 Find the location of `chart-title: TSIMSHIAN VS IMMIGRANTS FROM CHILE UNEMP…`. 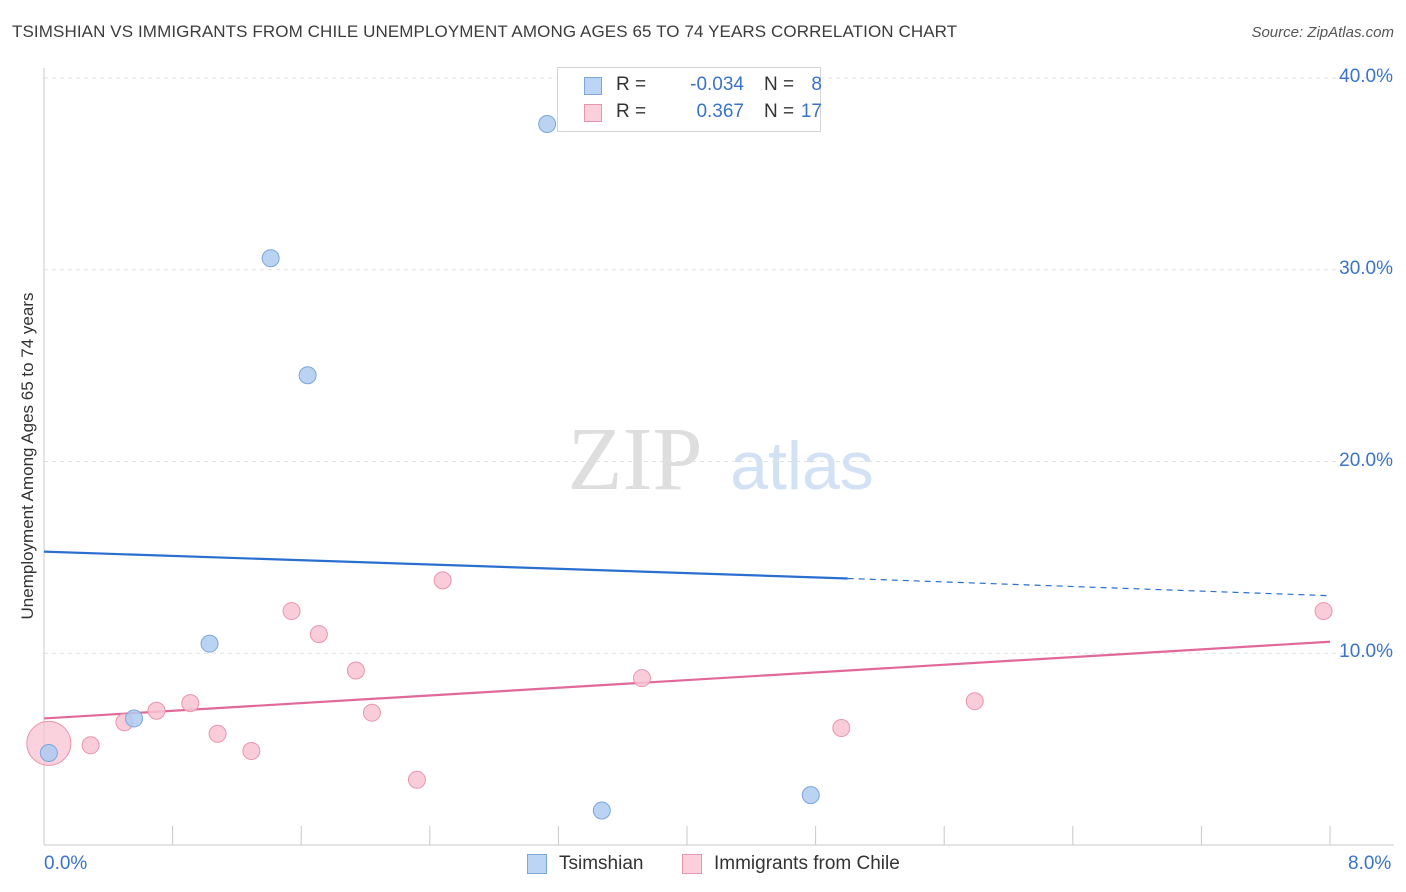

chart-title: TSIMSHIAN VS IMMIGRANTS FROM CHILE UNEMP… is located at coordinates (485, 31).